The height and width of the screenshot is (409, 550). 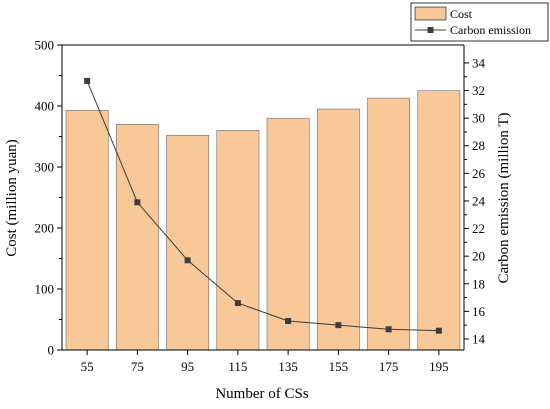 What do you see at coordinates (430, 30) in the screenshot?
I see `legend-marker-carbon` at bounding box center [430, 30].